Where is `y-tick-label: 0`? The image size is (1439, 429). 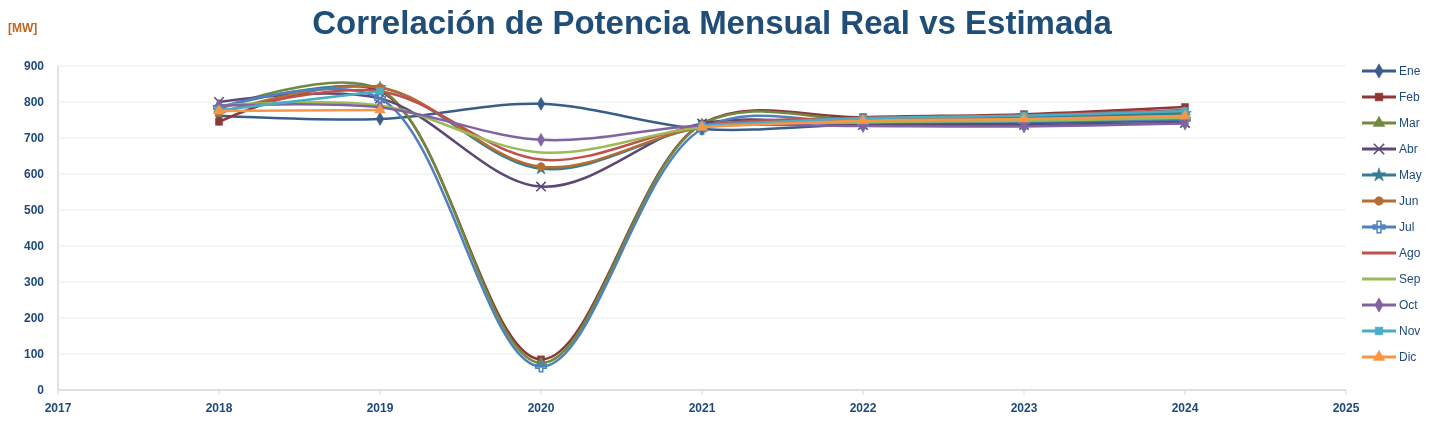
y-tick-label: 0 is located at coordinates (41, 390).